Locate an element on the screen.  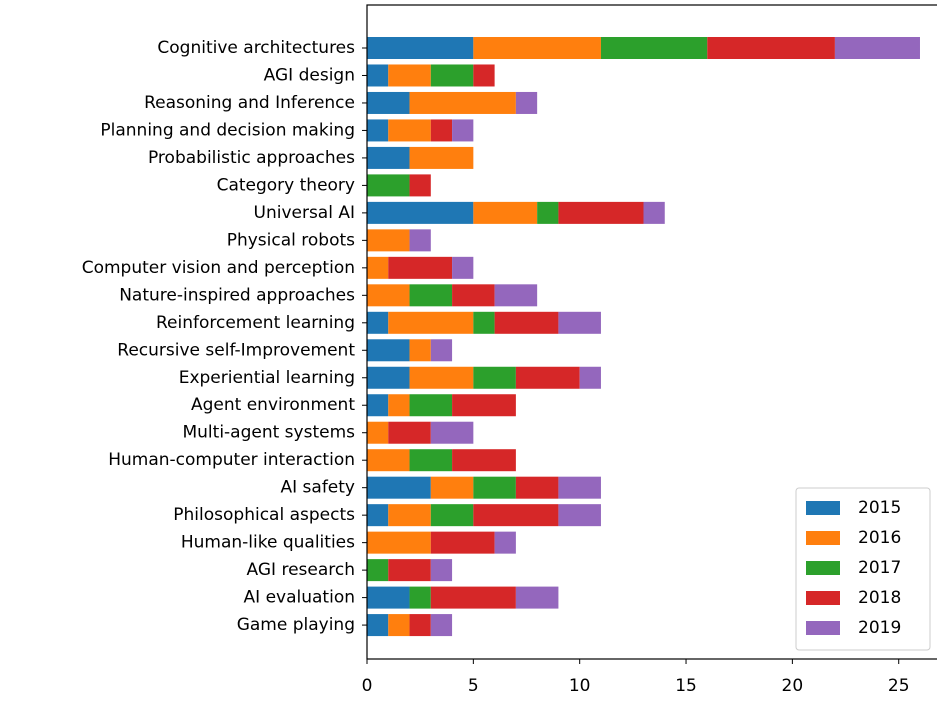
y-tick-label: Nature-inspired approaches is located at coordinates (237, 295).